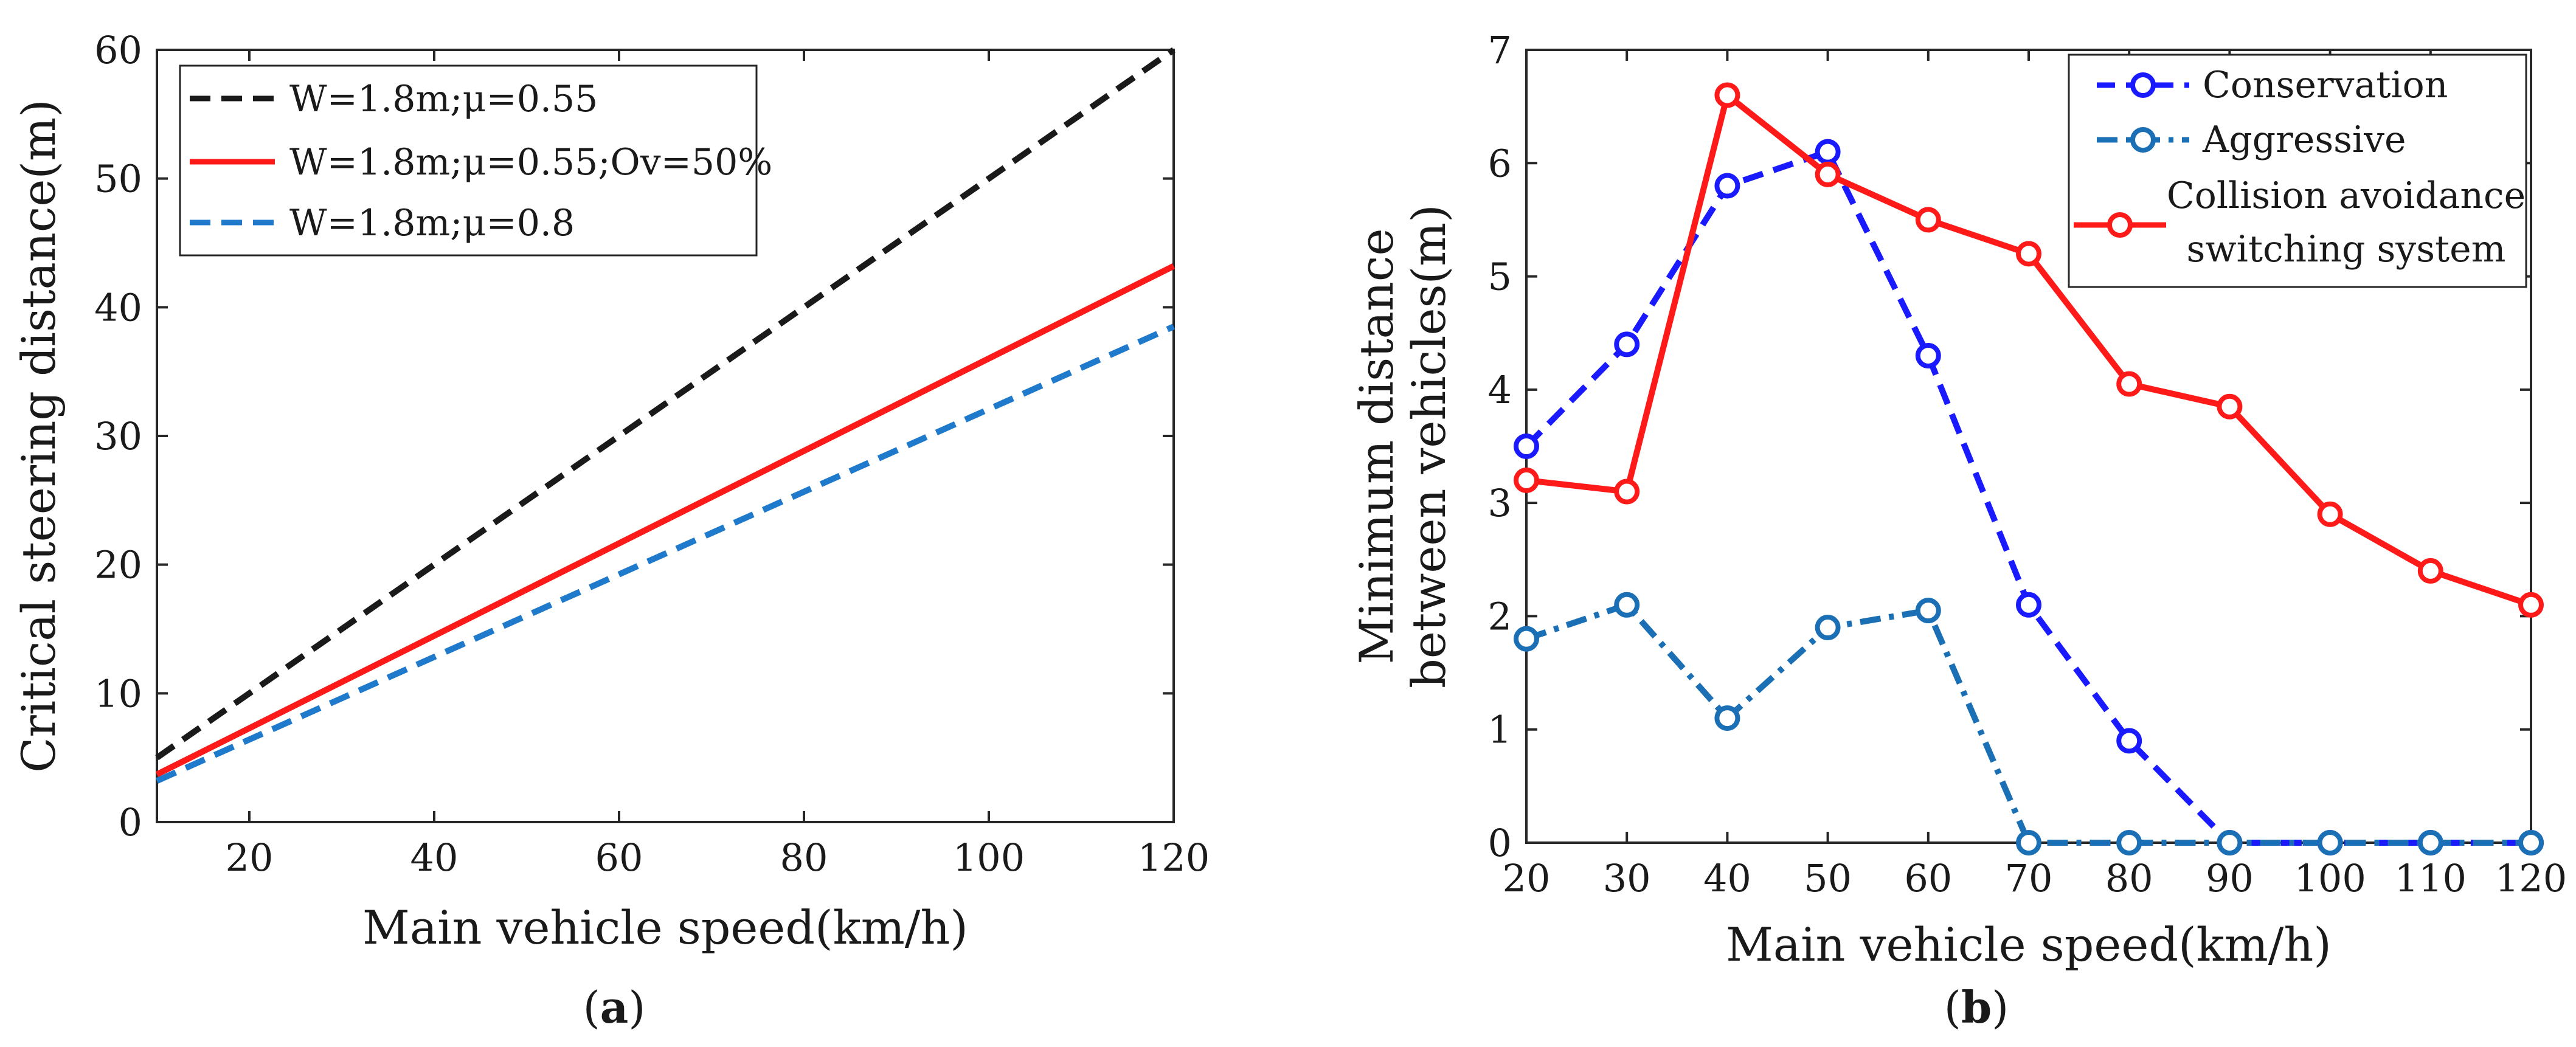 The image size is (2576, 1047). Describe the element at coordinates (1500, 390) in the screenshot. I see `chart-b-y-tick-label: 4` at that location.